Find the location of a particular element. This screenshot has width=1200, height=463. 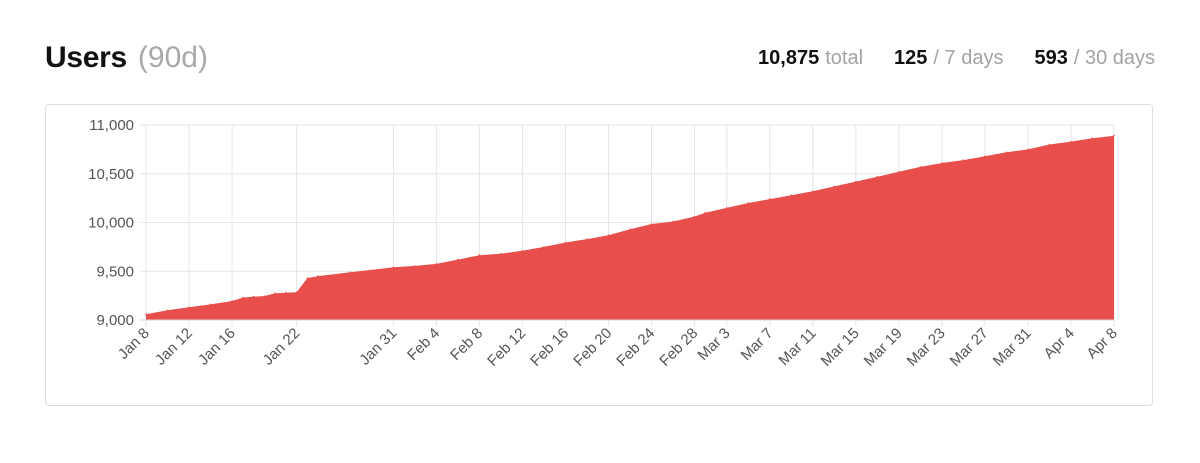

range-label: (90d) is located at coordinates (172, 57).